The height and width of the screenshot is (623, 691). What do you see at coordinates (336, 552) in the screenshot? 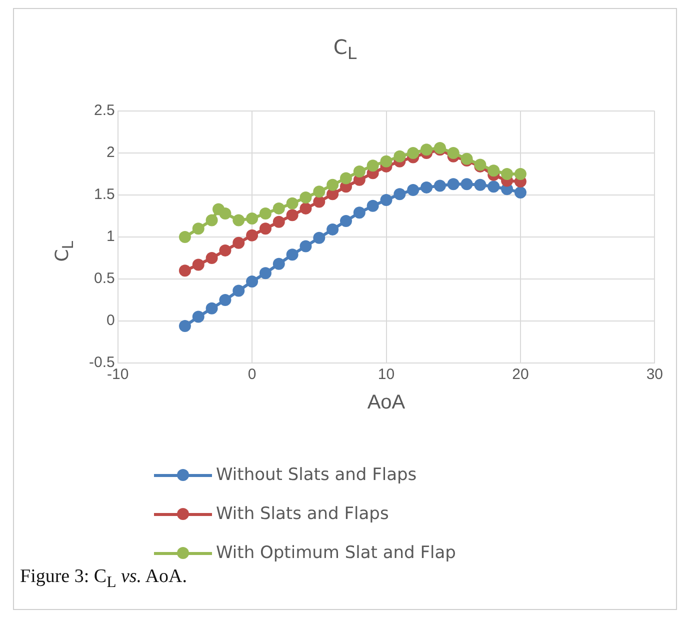
I see `legend-label: With Optimum Slat and Flap` at bounding box center [336, 552].